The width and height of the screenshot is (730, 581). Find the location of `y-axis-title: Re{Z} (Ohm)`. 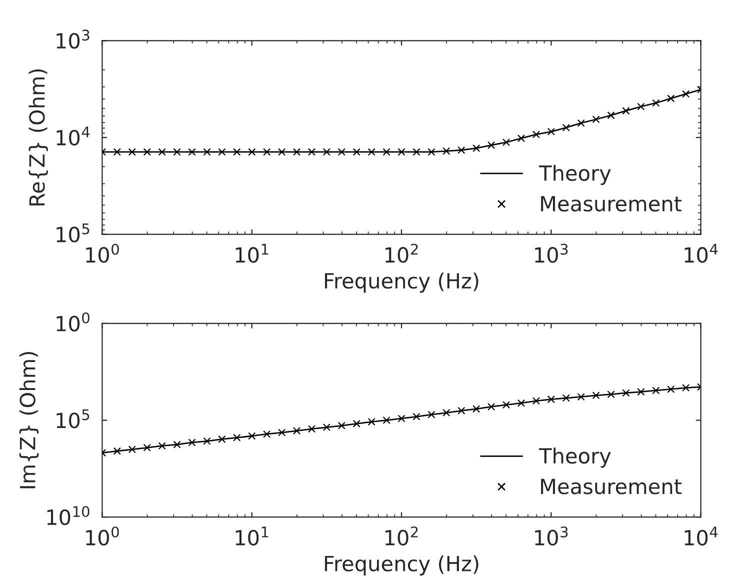

y-axis-title: Re{Z} (Ohm) is located at coordinates (38, 137).